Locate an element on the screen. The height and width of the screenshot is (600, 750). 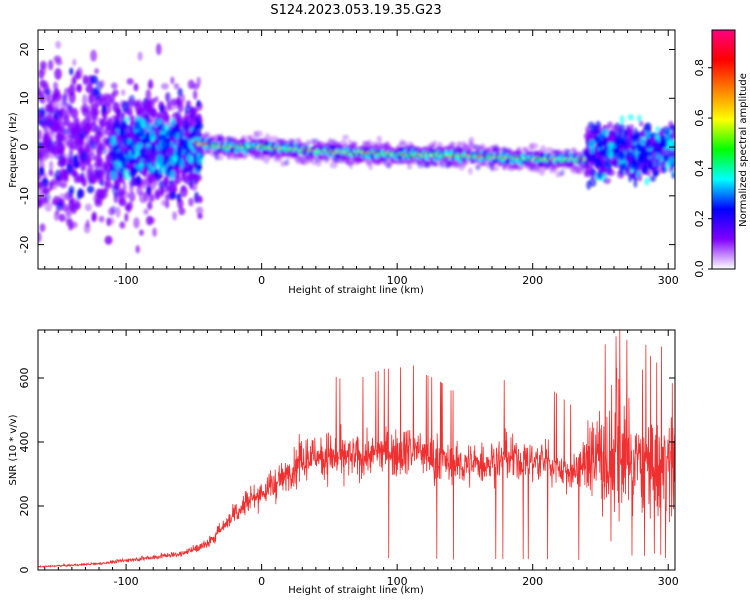
figure-title: S124.2023.053.19.35.G23 is located at coordinates (355, 10).